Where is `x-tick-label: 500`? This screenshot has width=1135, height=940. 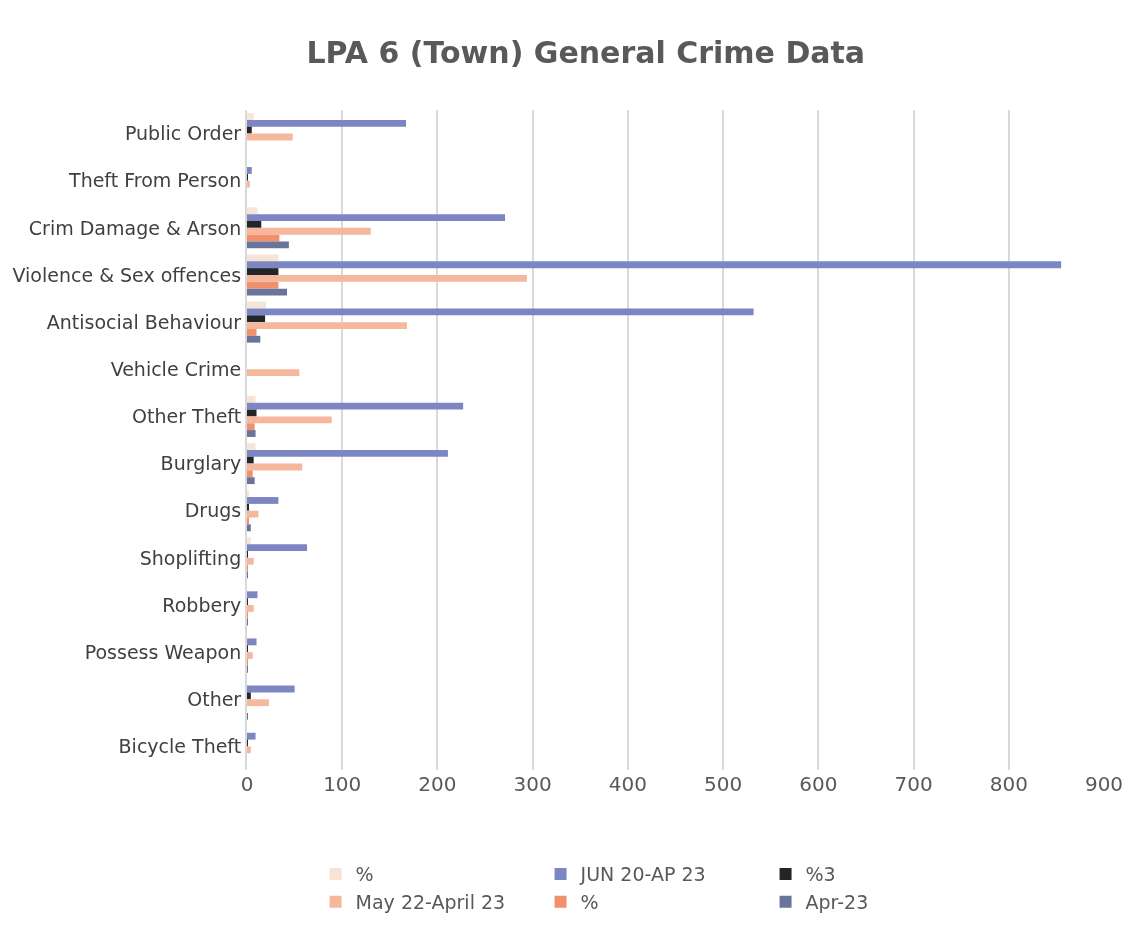
x-tick-label: 500 is located at coordinates (723, 784).